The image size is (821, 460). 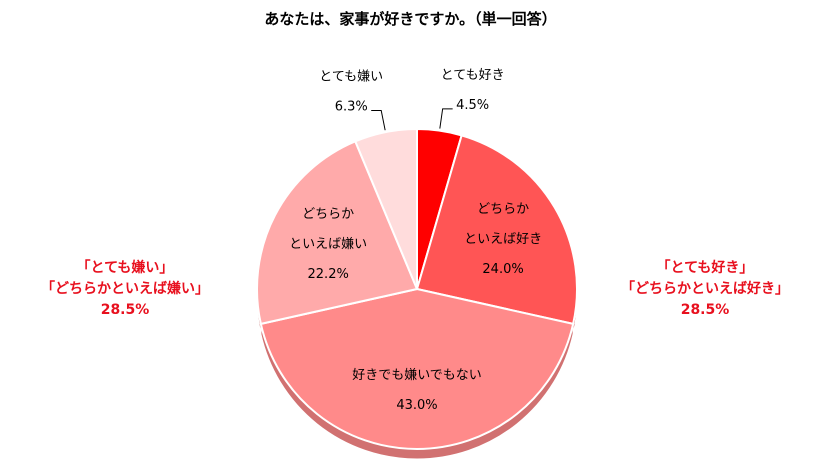 What do you see at coordinates (705, 310) in the screenshot?
I see `like-group-value: 28.5%` at bounding box center [705, 310].